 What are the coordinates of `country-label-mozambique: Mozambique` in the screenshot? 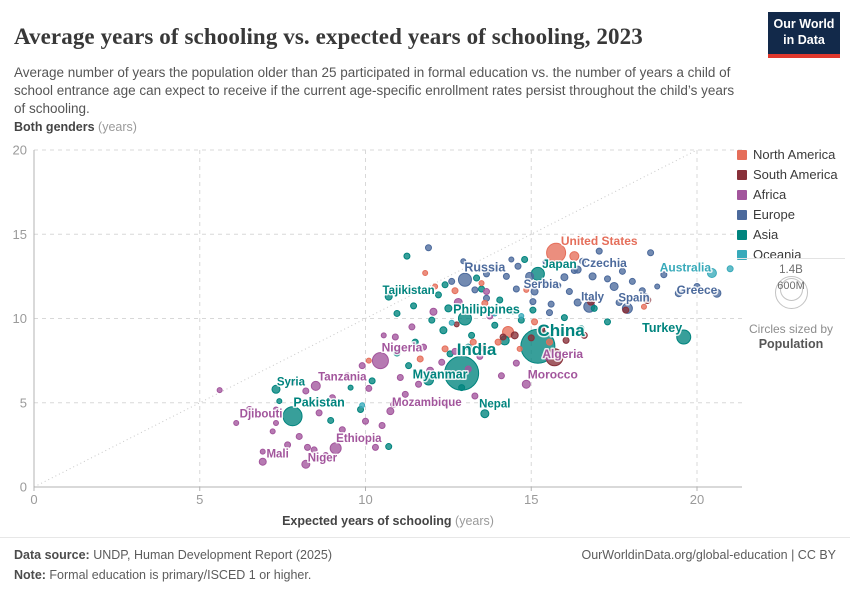 It's located at (427, 402).